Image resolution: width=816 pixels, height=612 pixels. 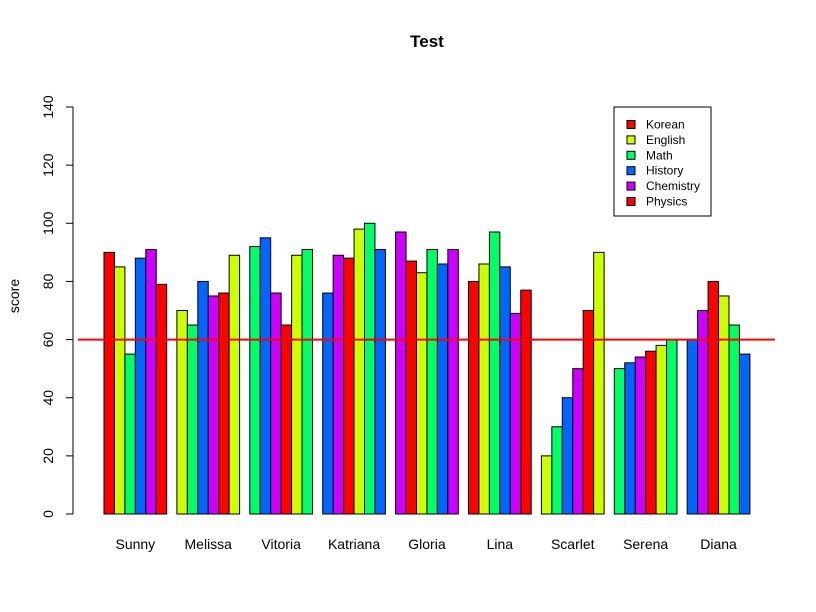 What do you see at coordinates (645, 544) in the screenshot?
I see `x-category-label: Serena` at bounding box center [645, 544].